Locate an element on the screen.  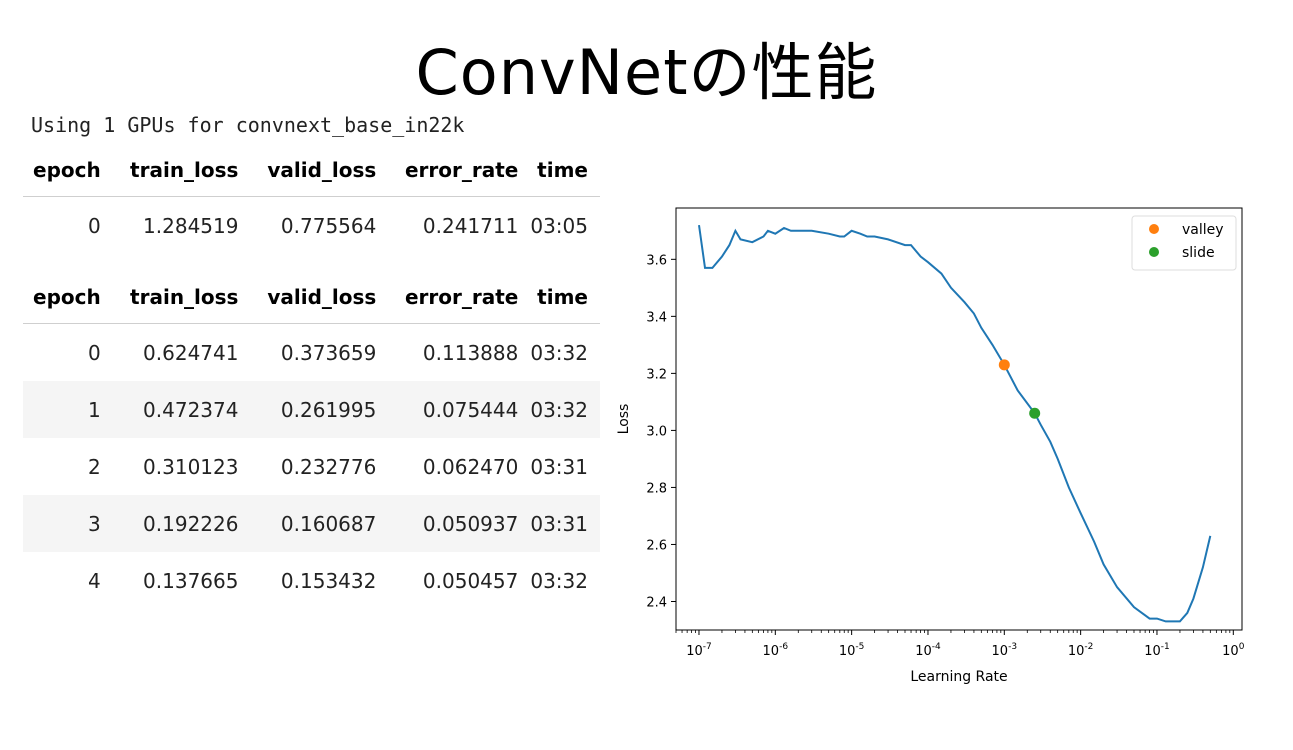
table-cell: 0.373659 is located at coordinates (328, 352).